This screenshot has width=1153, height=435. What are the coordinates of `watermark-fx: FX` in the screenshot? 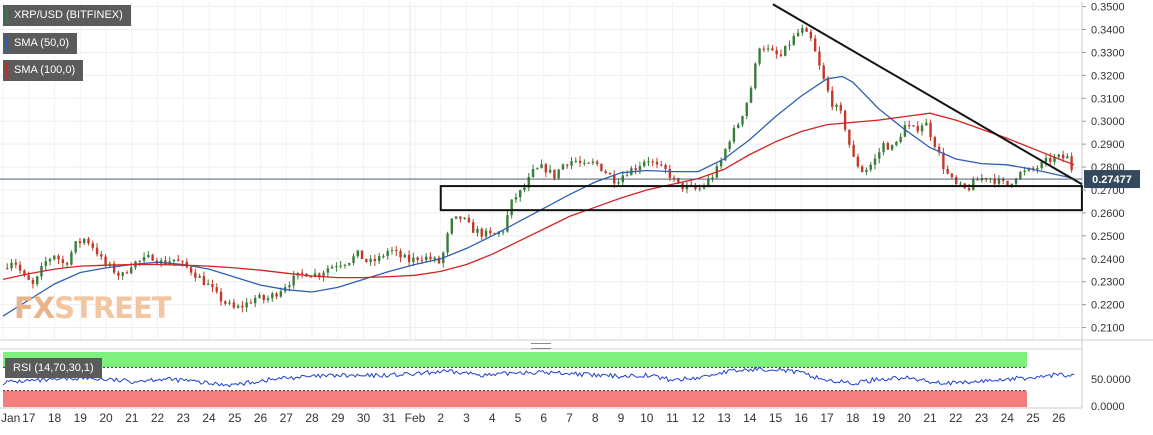 It's located at (34, 308).